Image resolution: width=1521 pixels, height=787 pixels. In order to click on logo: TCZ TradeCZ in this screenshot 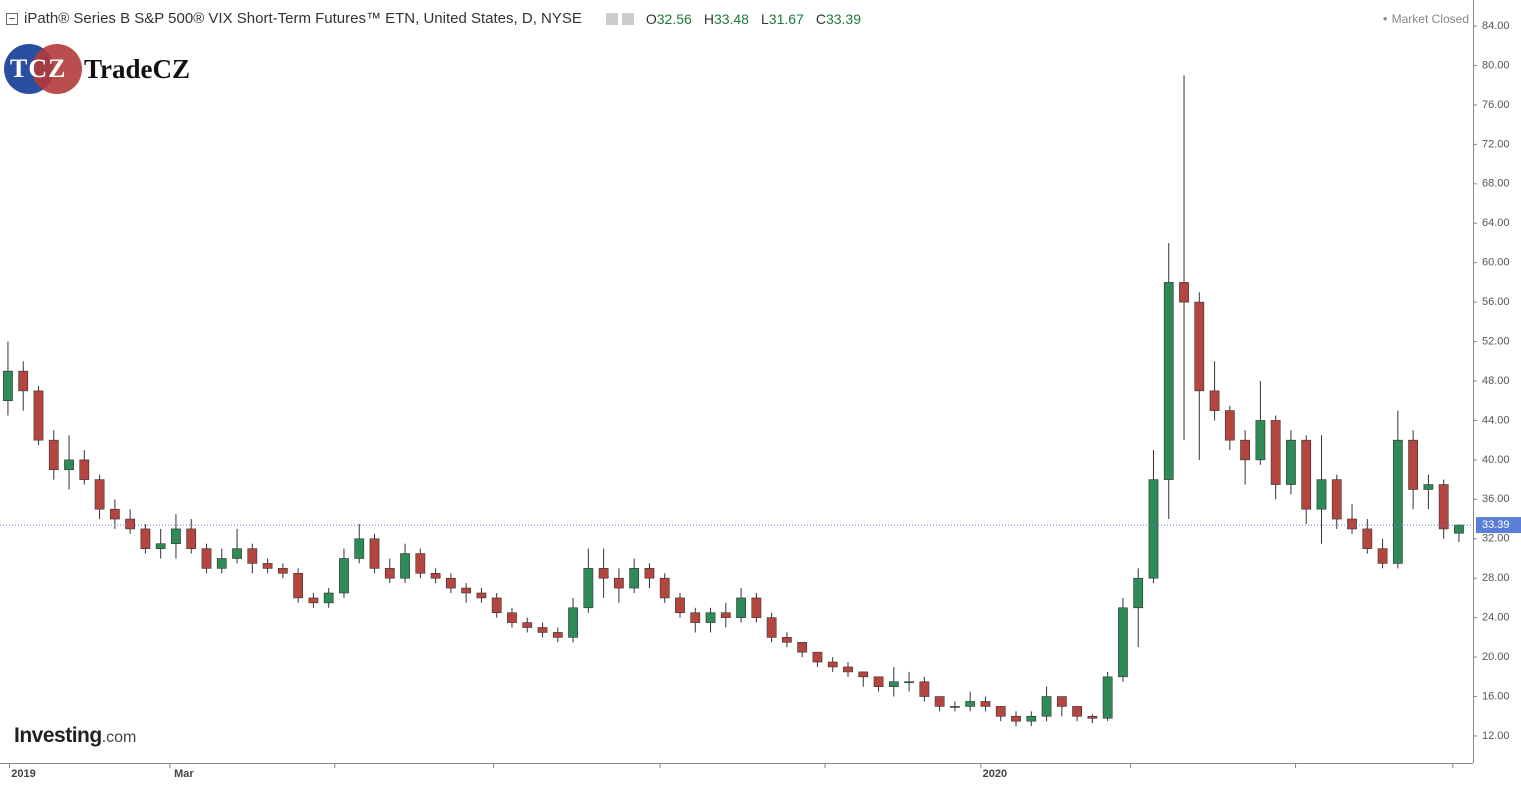, I will do `click(124, 69)`.